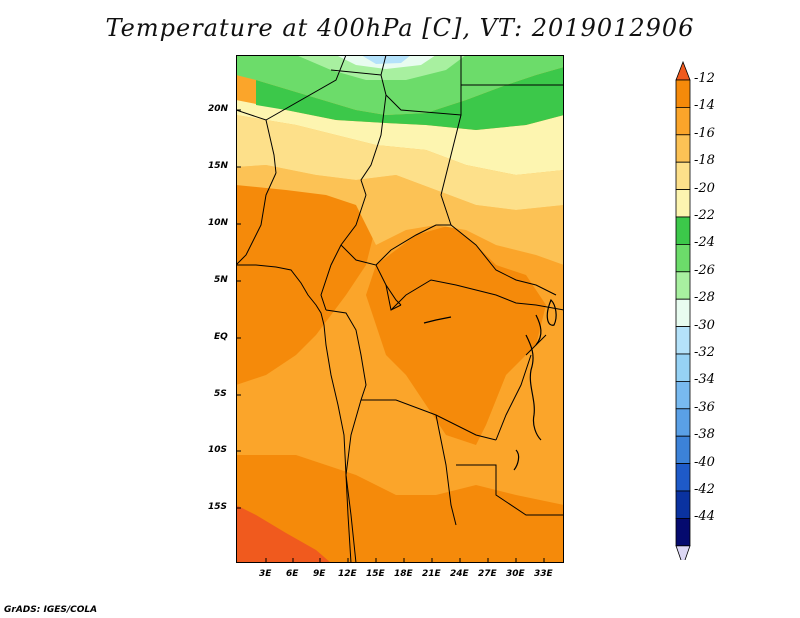  Describe the element at coordinates (490, 384) in the screenshot. I see `lakes` at that location.